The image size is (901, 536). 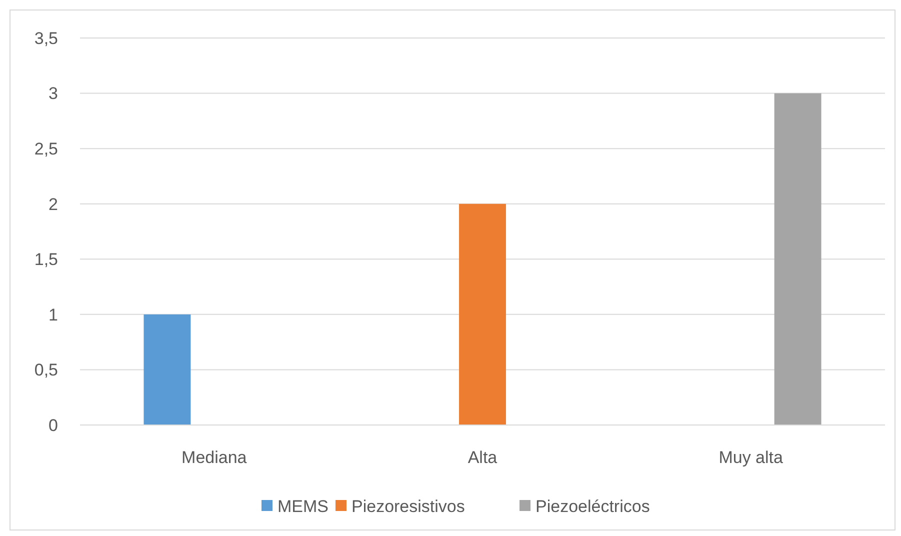 What do you see at coordinates (593, 506) in the screenshot?
I see `legend-label: Piezoeléctricos` at bounding box center [593, 506].